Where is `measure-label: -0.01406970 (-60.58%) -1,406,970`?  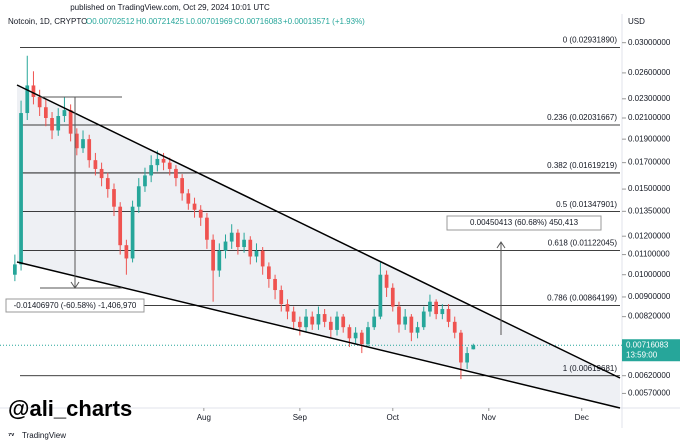
measure-label: -0.01406970 (-60.58%) -1,406,970 is located at coordinates (75, 305).